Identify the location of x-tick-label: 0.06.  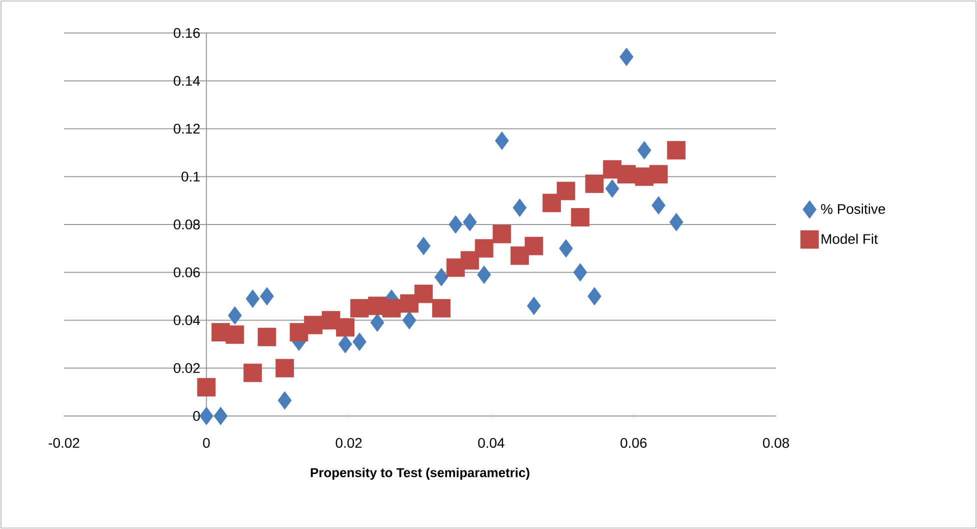
(633, 443).